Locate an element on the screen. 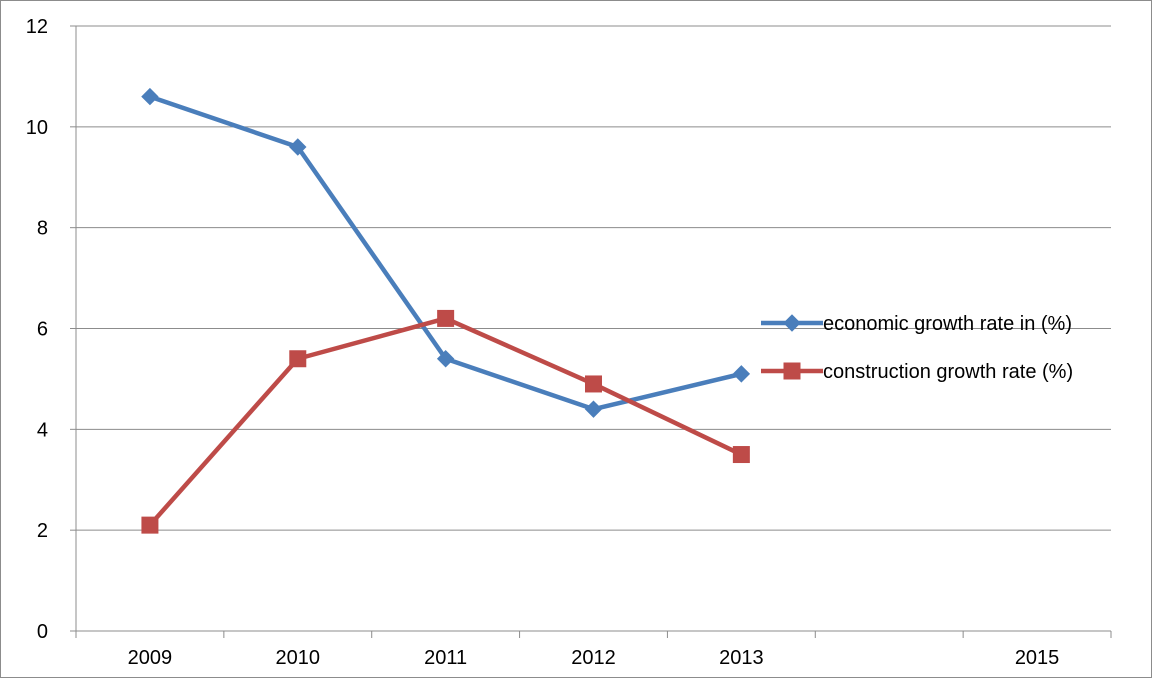 This screenshot has height=678, width=1152. y-tick-label: 0 is located at coordinates (42, 632).